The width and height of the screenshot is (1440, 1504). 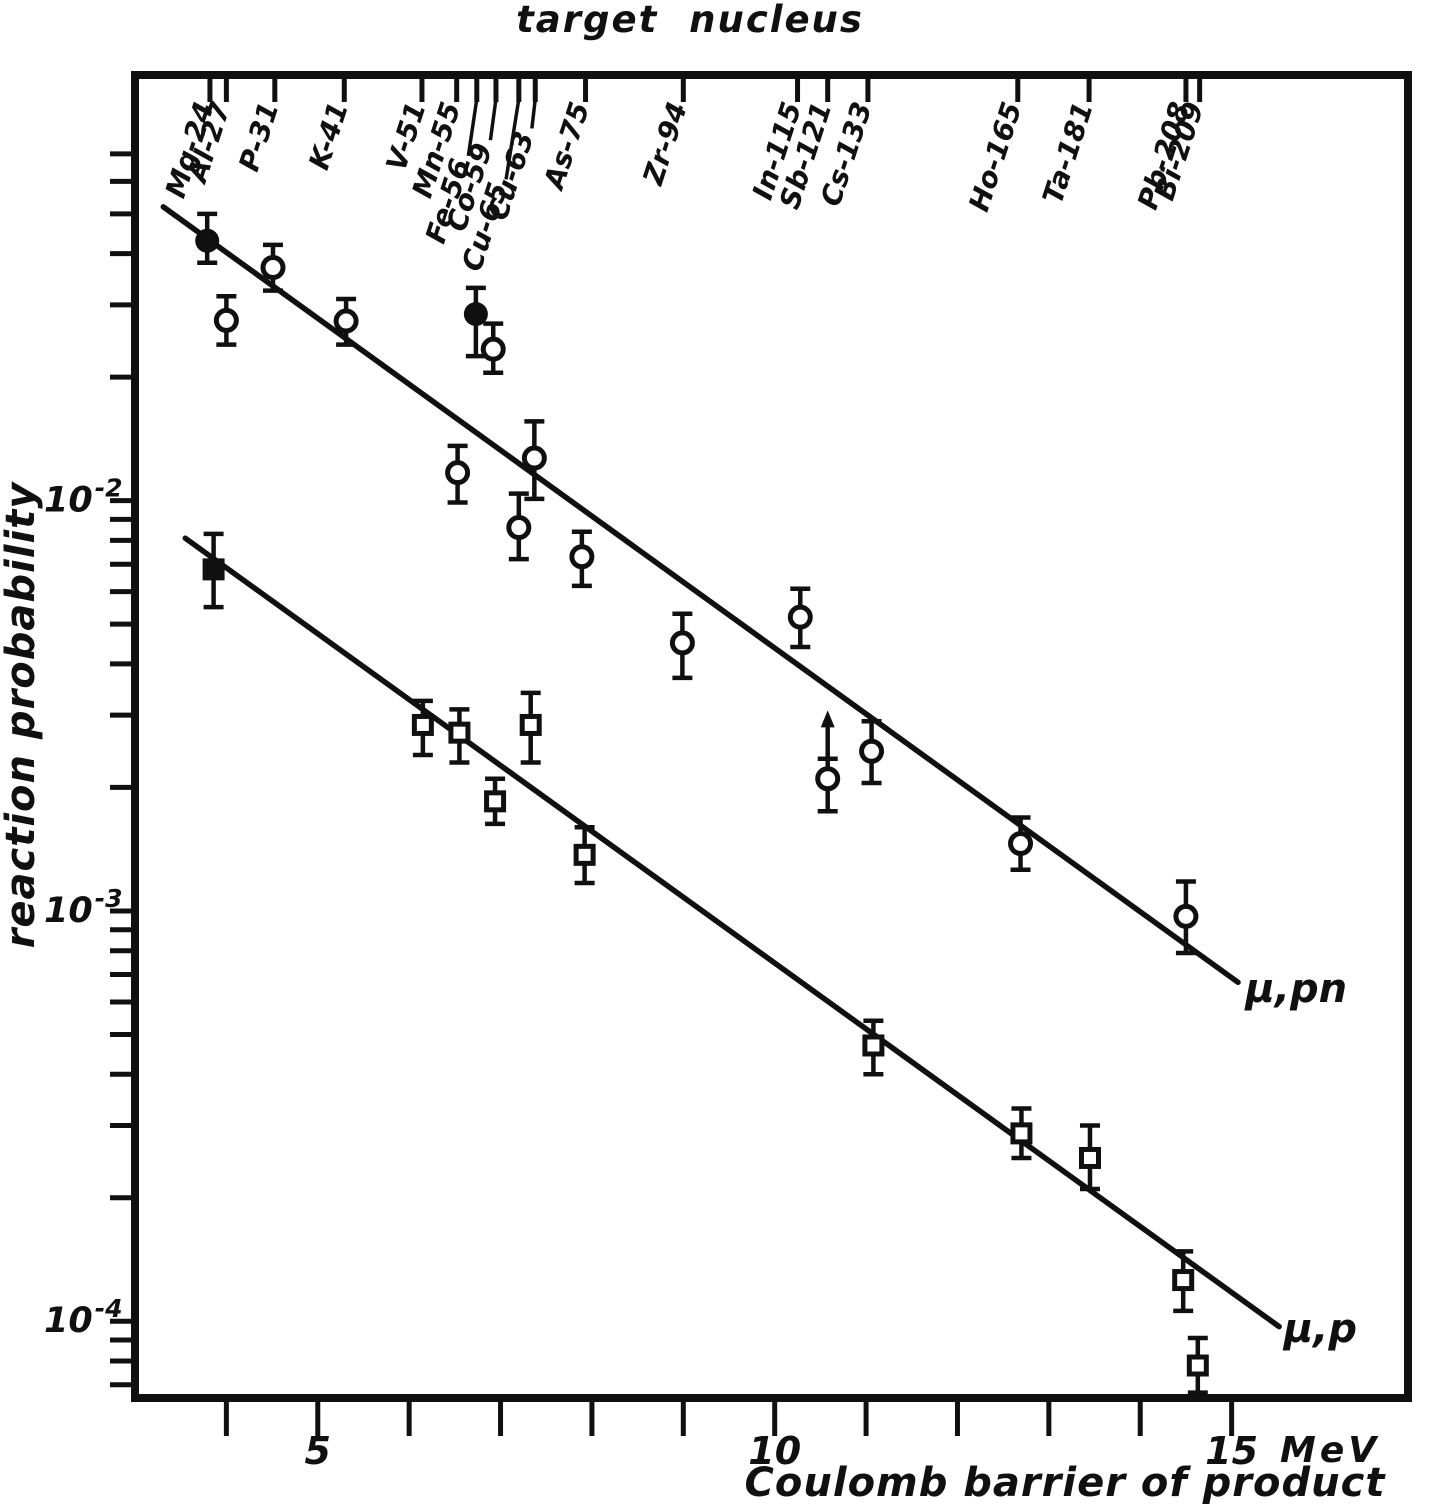 I want to click on nucleus-label: Zr-94, so click(x=665, y=144).